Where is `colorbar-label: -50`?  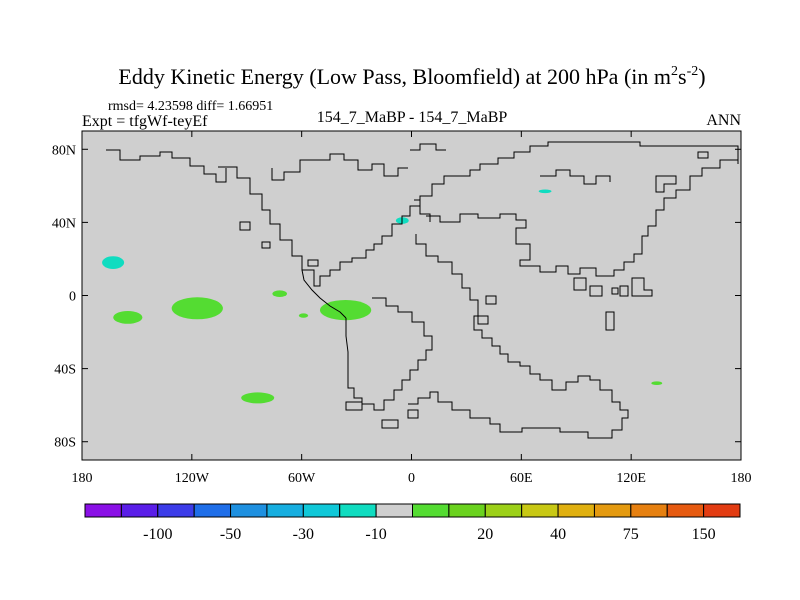
colorbar-label: -50 is located at coordinates (230, 534).